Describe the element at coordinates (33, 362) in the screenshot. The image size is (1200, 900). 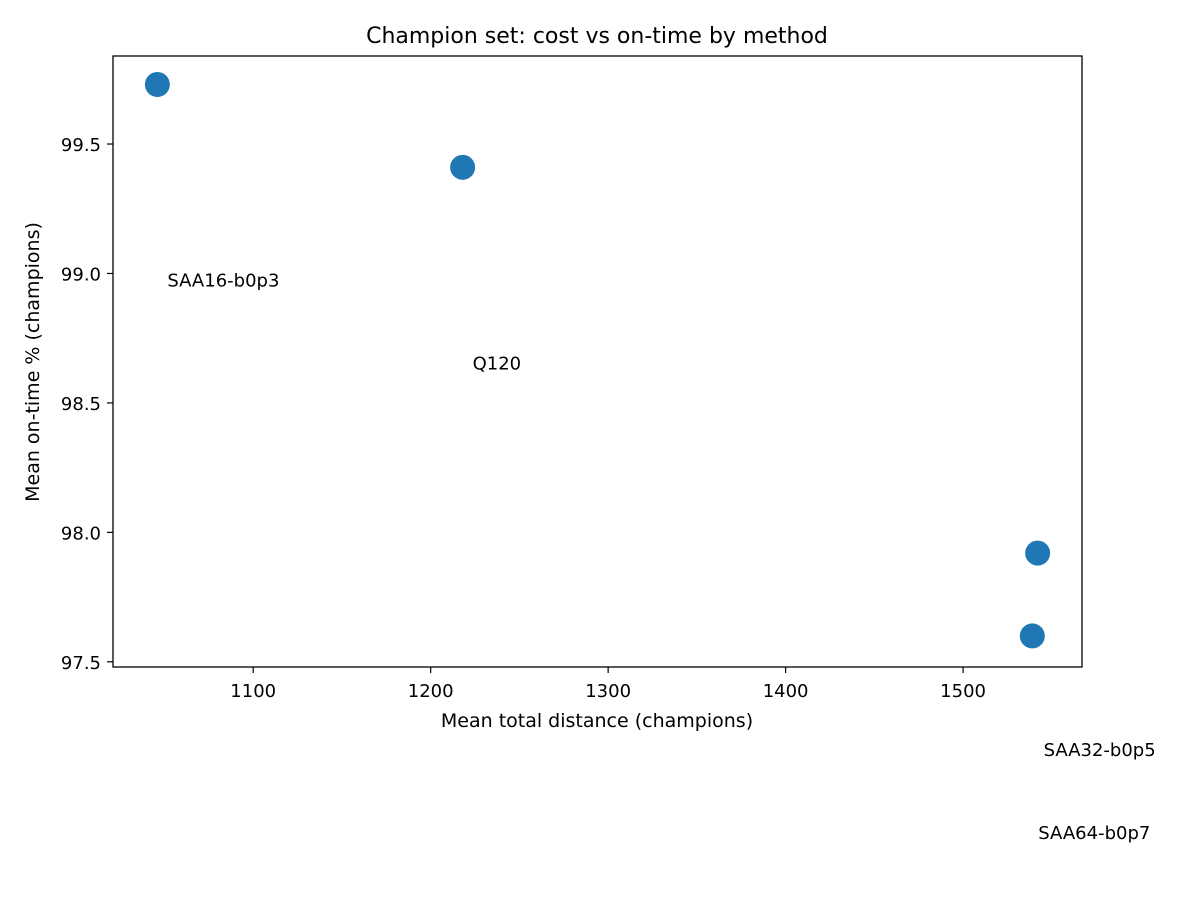
I see `y-axis-label: Mean on-time % (champions)` at that location.